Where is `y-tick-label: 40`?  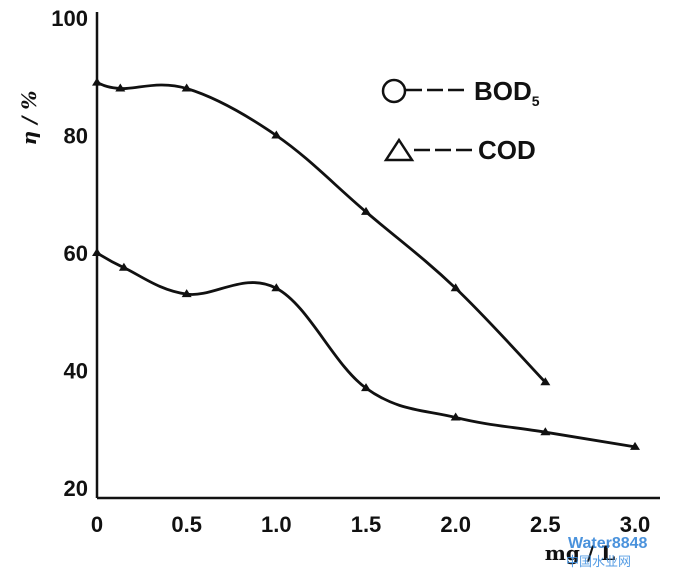 y-tick-label: 40 is located at coordinates (76, 371).